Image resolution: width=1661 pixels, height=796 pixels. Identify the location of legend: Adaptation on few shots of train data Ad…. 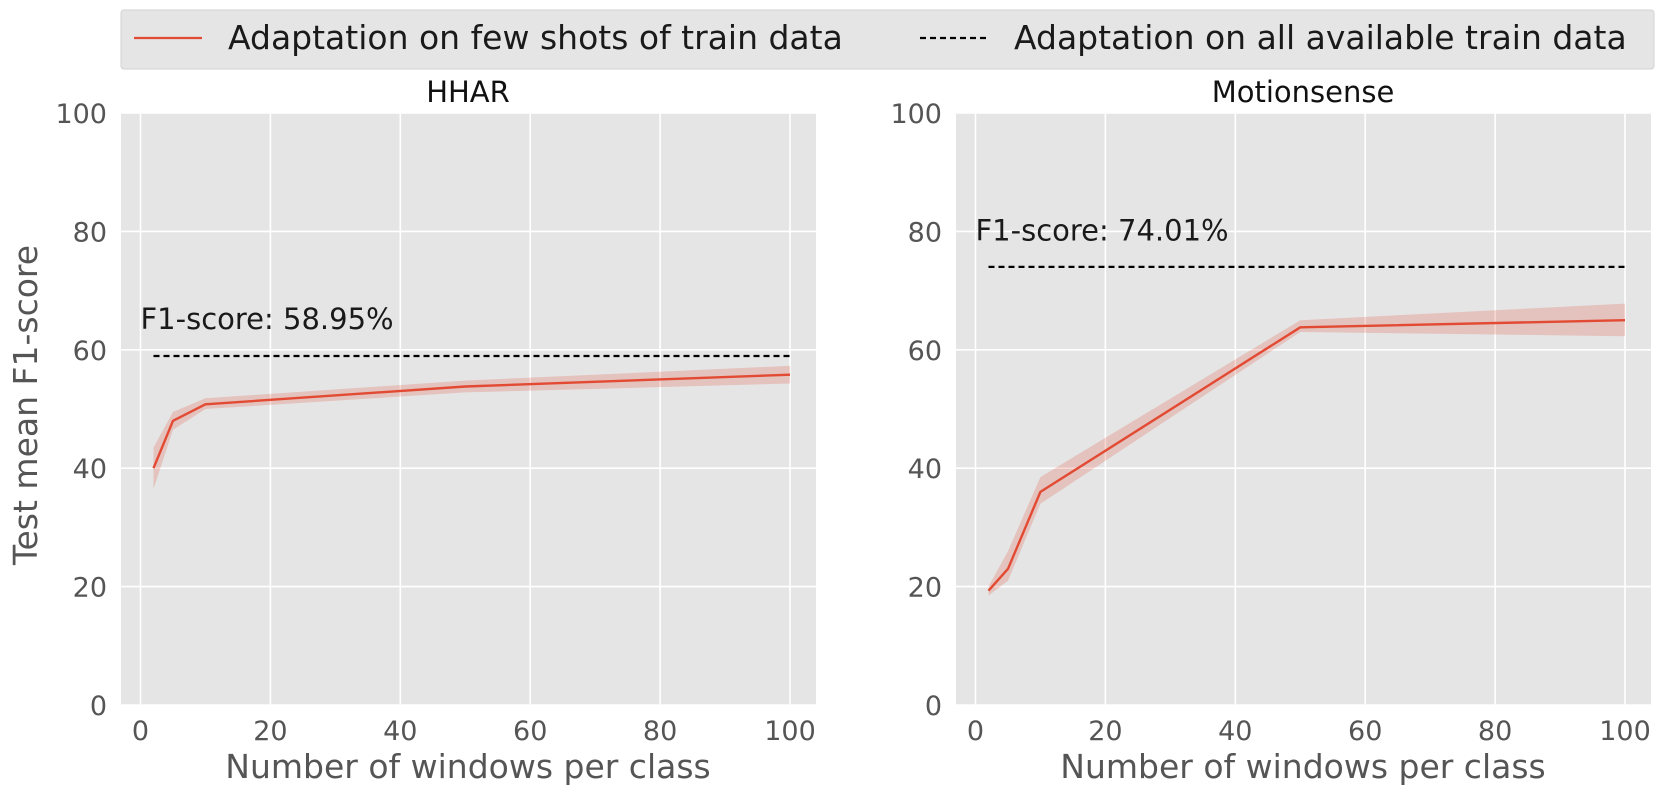
(887, 39).